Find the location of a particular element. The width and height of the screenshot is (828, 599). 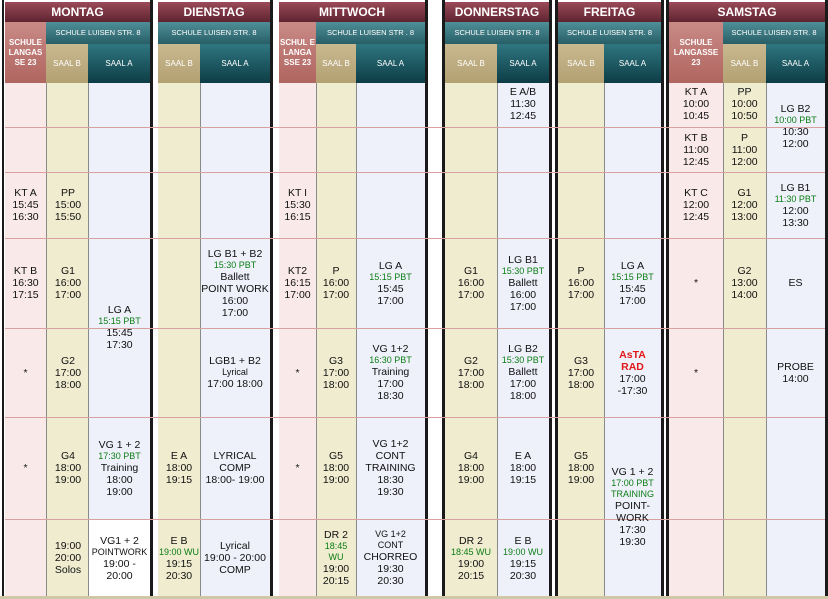

entry-title: LG B2 is located at coordinates (795, 109).